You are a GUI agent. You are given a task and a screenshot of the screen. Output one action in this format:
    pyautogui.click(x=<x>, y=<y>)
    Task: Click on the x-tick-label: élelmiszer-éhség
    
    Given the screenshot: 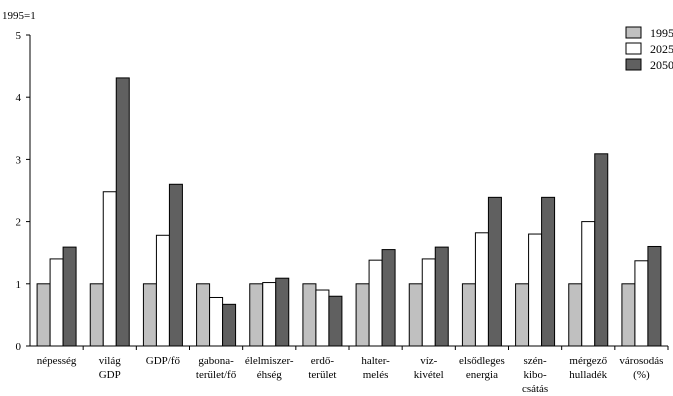 What is the action you would take?
    pyautogui.click(x=269, y=368)
    